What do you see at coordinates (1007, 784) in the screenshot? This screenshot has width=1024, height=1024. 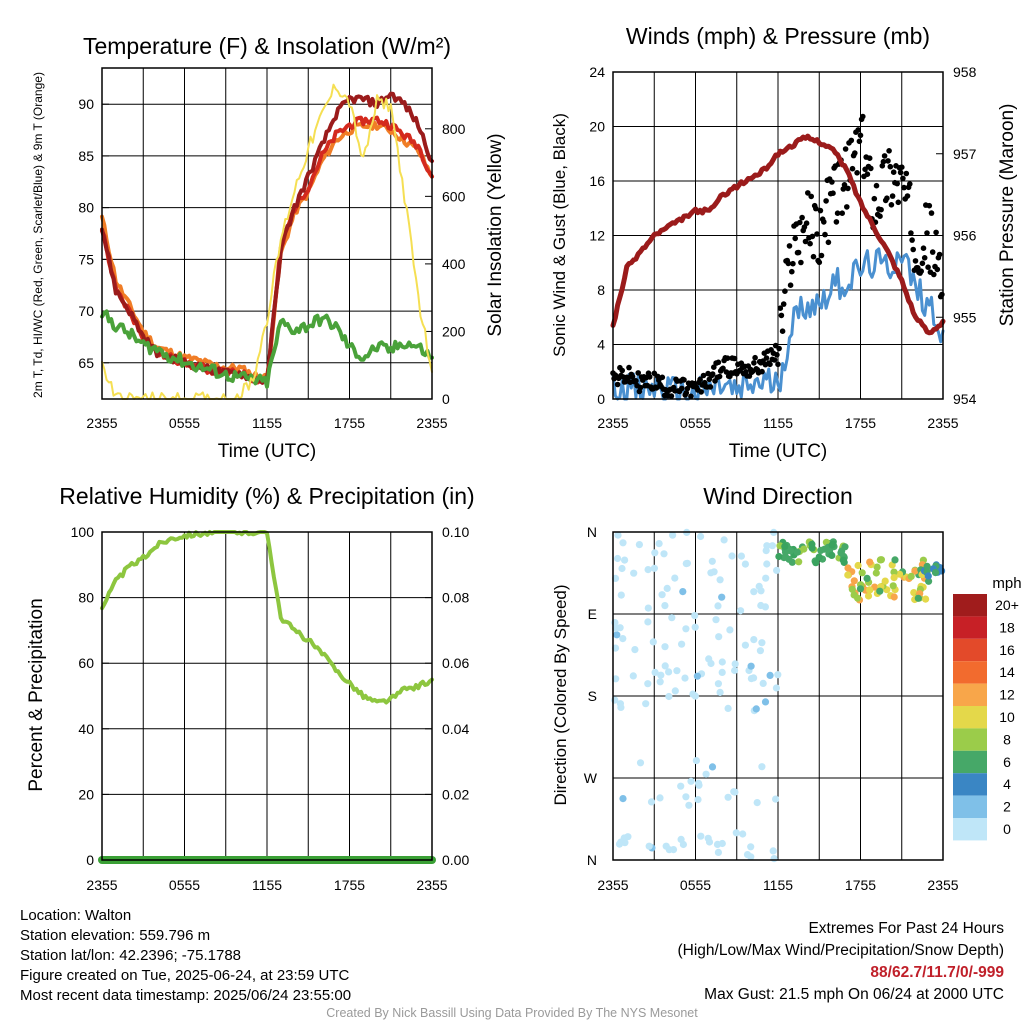 I see `legend-label: 4` at bounding box center [1007, 784].